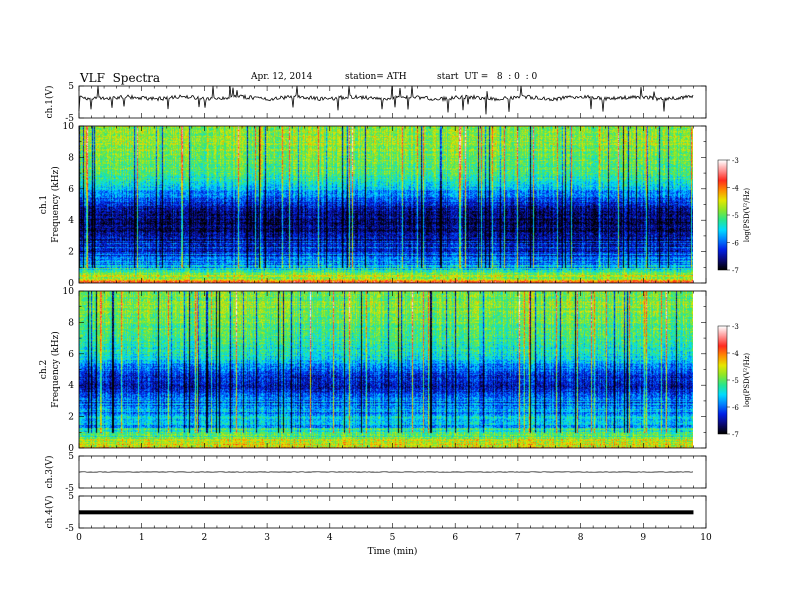 The height and width of the screenshot is (612, 792). What do you see at coordinates (49, 472) in the screenshot?
I see `voltage-axis-label: ch.3(V)` at bounding box center [49, 472].